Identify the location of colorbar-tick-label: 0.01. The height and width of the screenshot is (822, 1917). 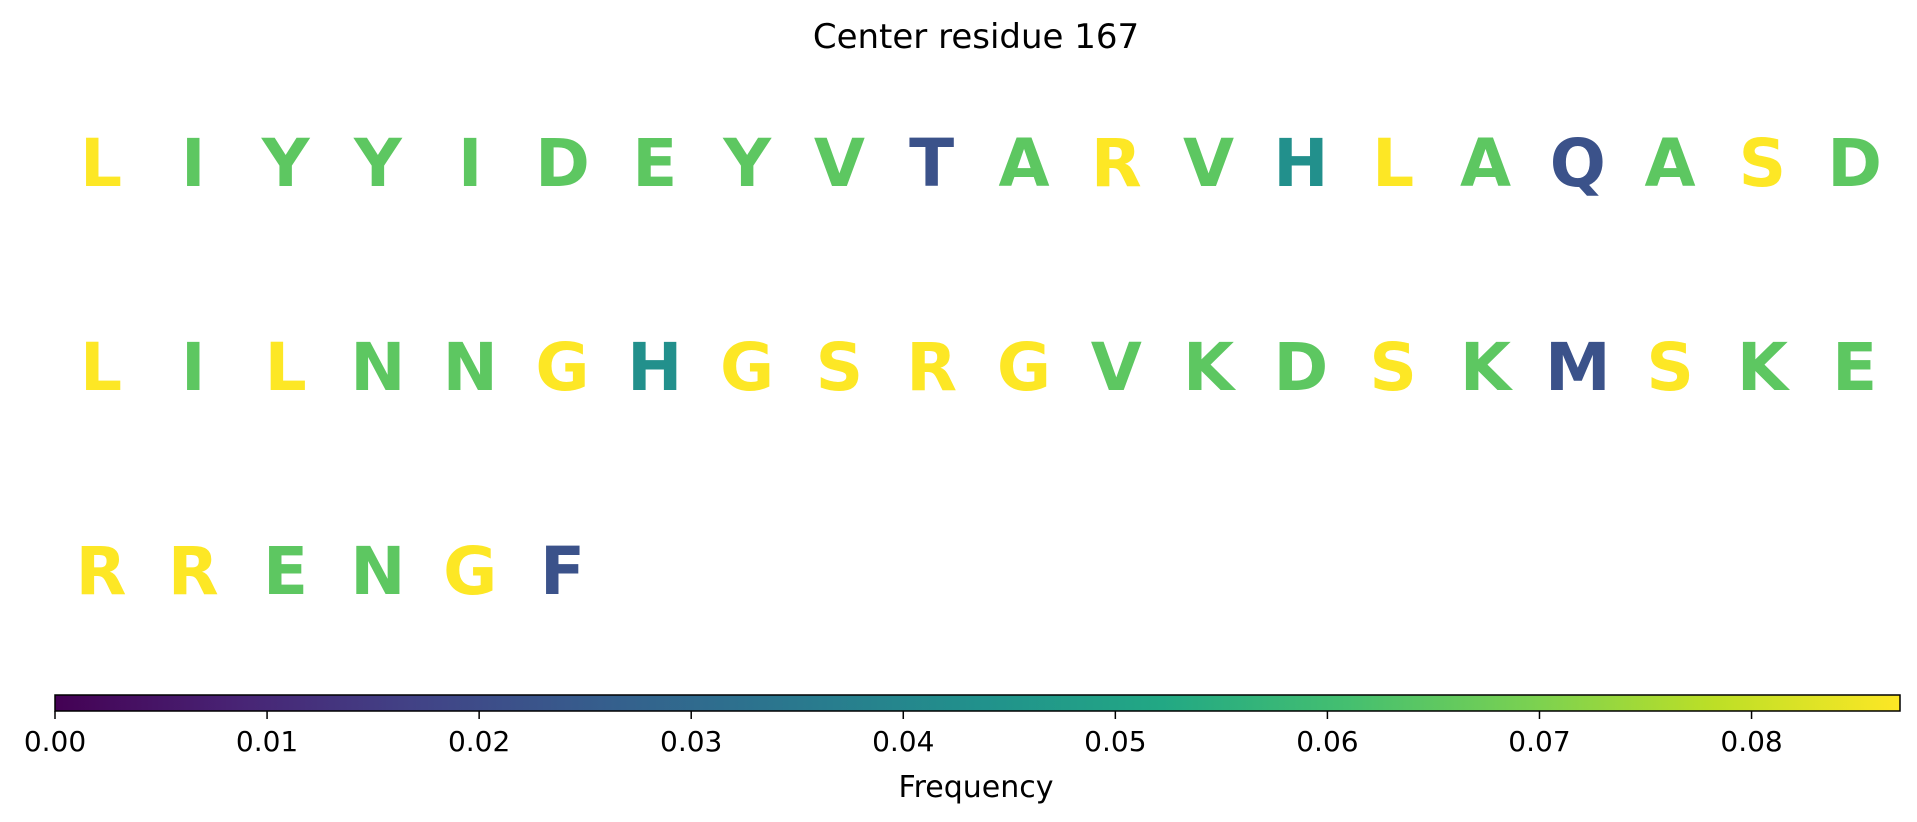
(267, 741).